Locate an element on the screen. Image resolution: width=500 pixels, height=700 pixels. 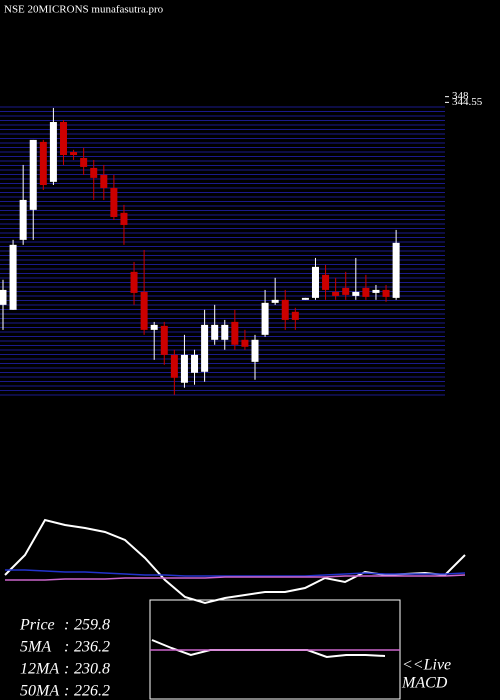
stat-value: 236.2 is located at coordinates (92, 647).